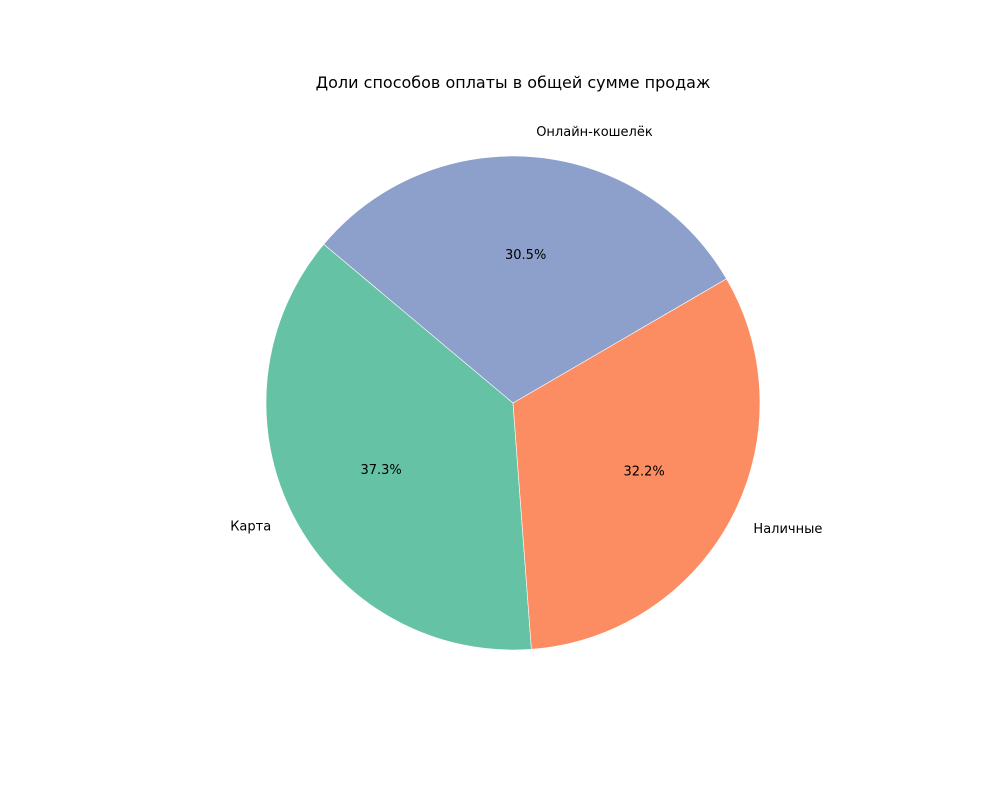 The image size is (1000, 800). I want to click on slice-percent-1: 37.3%, so click(380, 470).